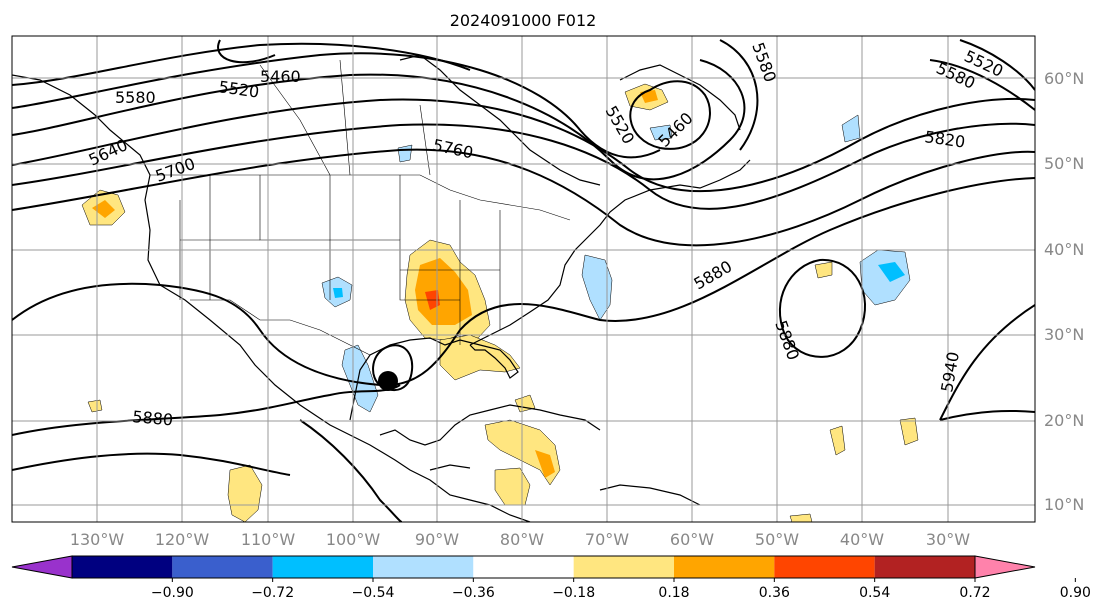 This screenshot has width=1105, height=615. I want to click on colorbar-extend-high, so click(1005, 567).